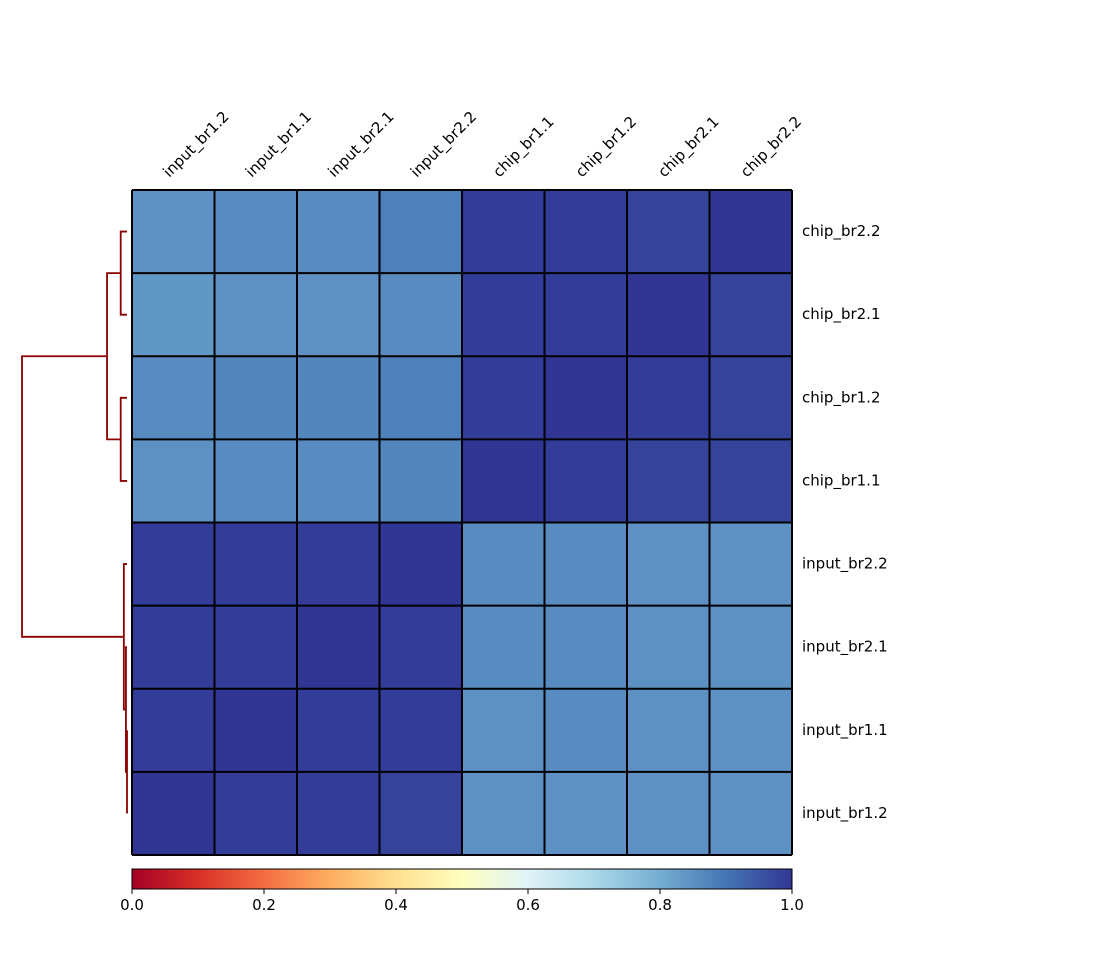 The height and width of the screenshot is (954, 1100). Describe the element at coordinates (338, 481) in the screenshot. I see `heatmap-cell-chip_br1.1-input_br2.1` at that location.